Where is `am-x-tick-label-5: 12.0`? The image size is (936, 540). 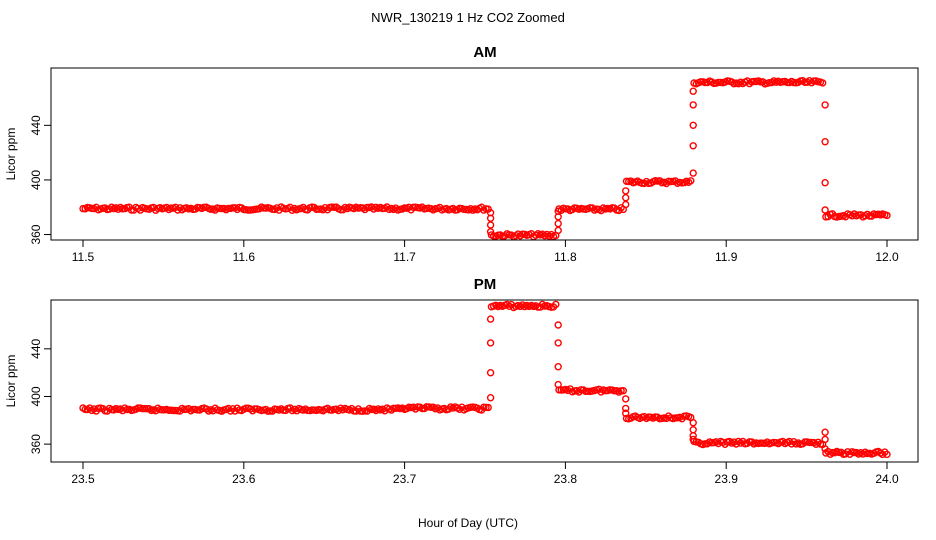
am-x-tick-label-5: 12.0 is located at coordinates (887, 257).